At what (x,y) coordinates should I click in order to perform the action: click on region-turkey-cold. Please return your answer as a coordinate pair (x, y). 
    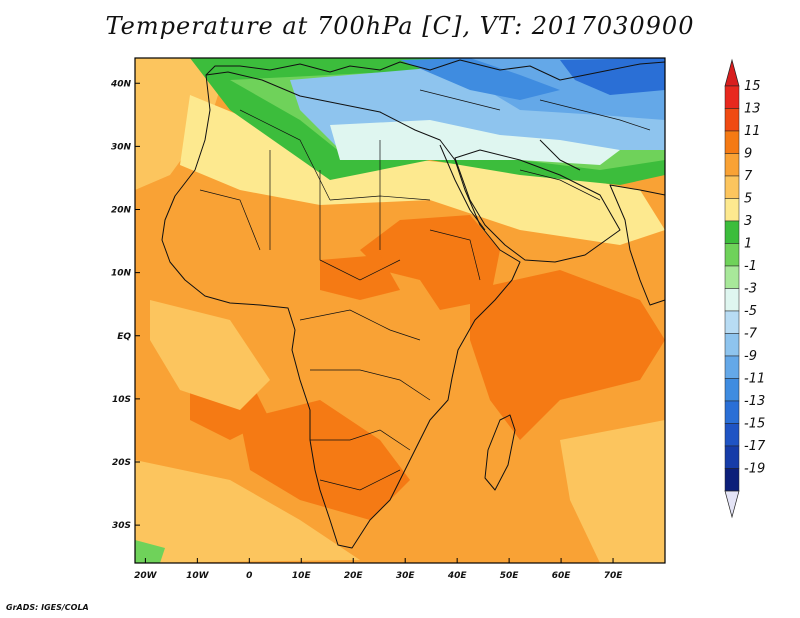
    Looking at the image, I should click on (480, 79).